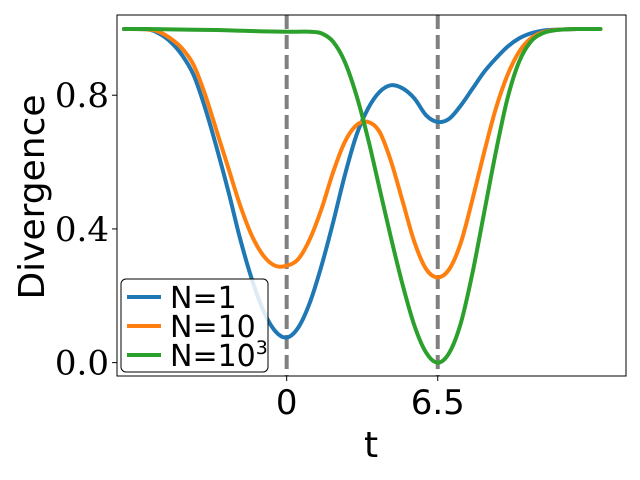  What do you see at coordinates (371, 445) in the screenshot?
I see `x-axis-label: t` at bounding box center [371, 445].